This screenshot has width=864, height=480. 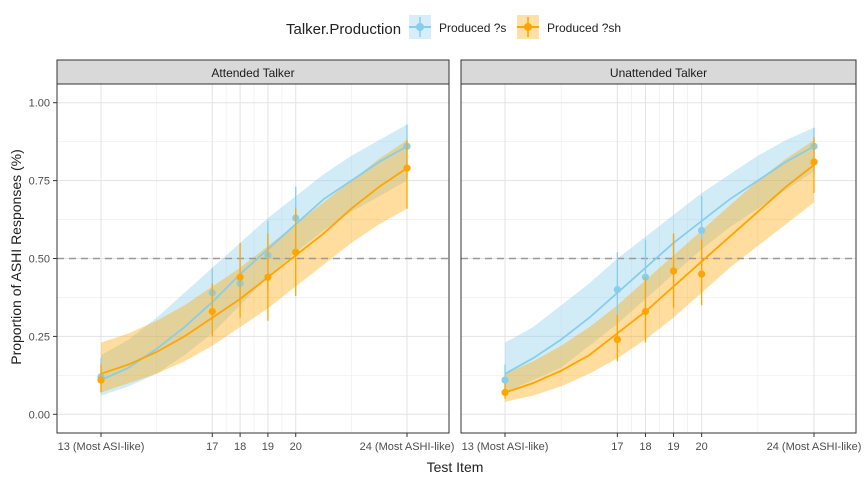 I want to click on legend-key-sh-dot, so click(x=528, y=27).